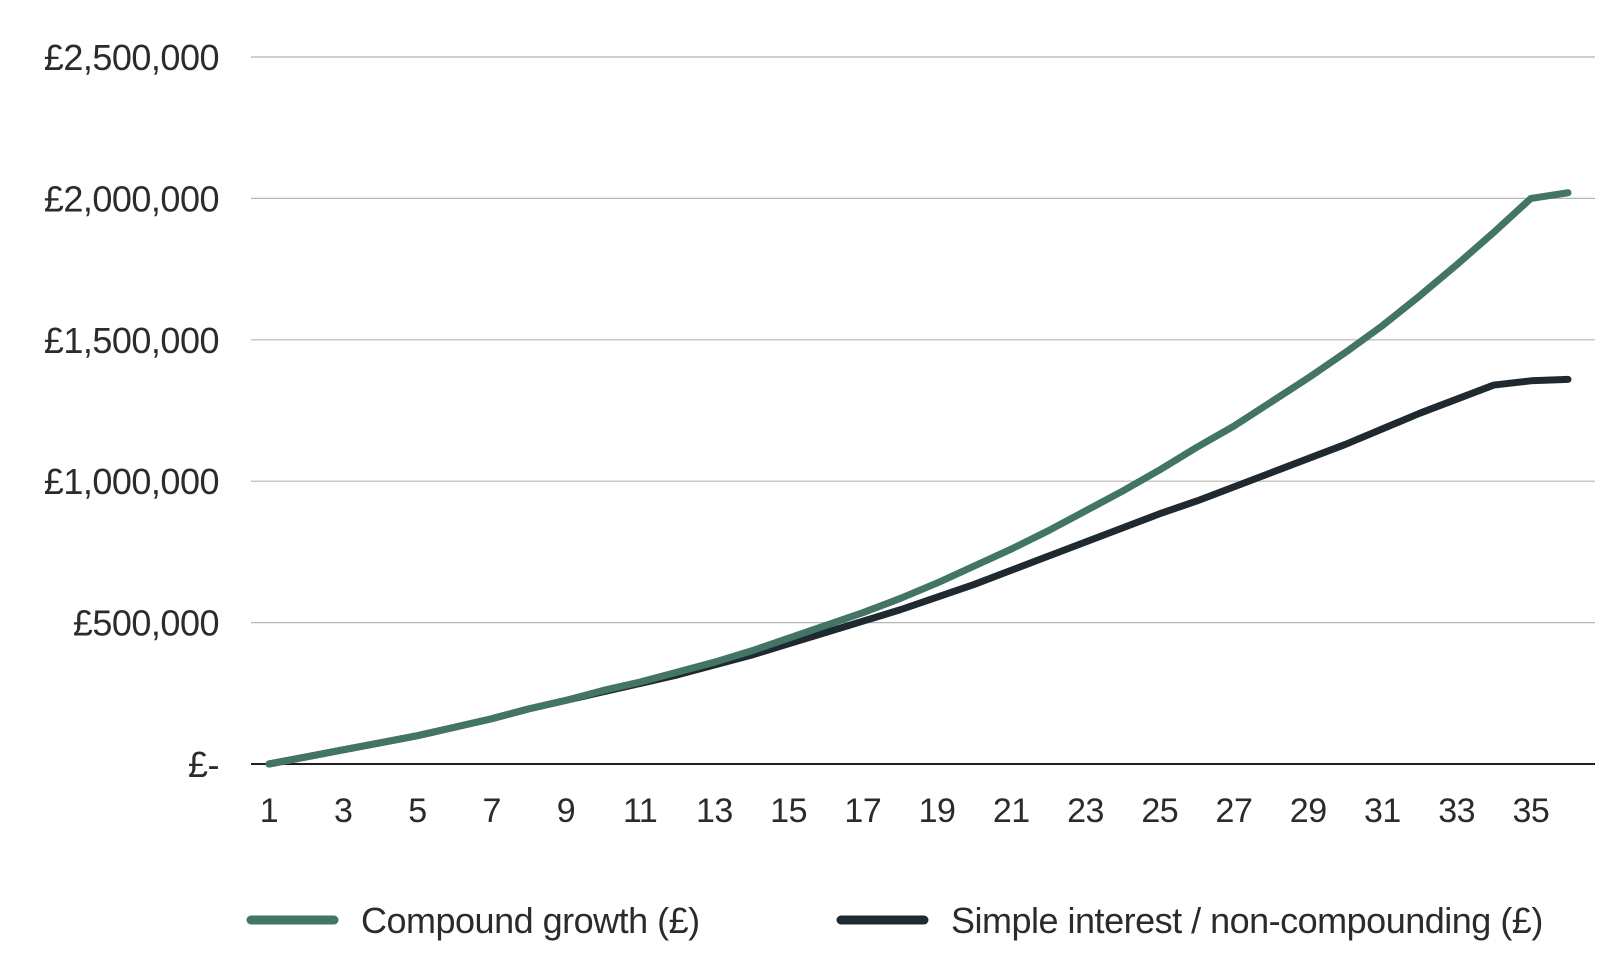 This screenshot has height=958, width=1600. I want to click on x-tick-label: 3, so click(343, 811).